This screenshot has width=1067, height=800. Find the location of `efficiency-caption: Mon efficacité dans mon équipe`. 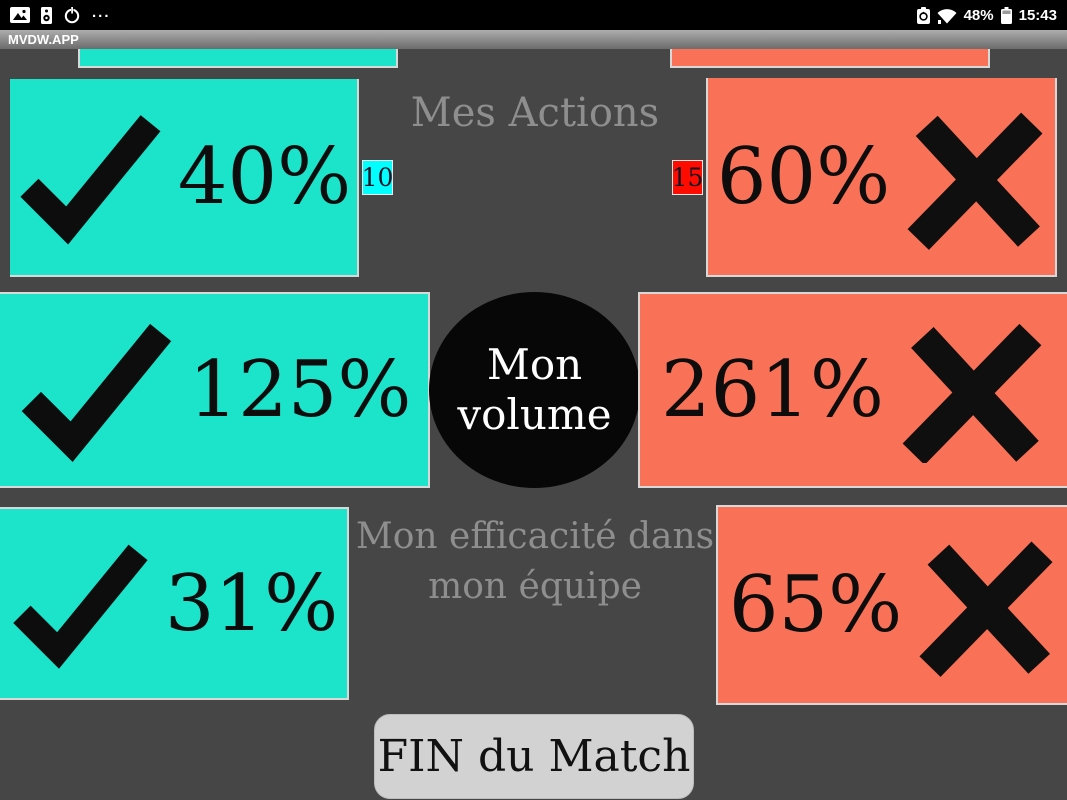

efficiency-caption: Mon efficacité dans mon équipe is located at coordinates (535, 561).